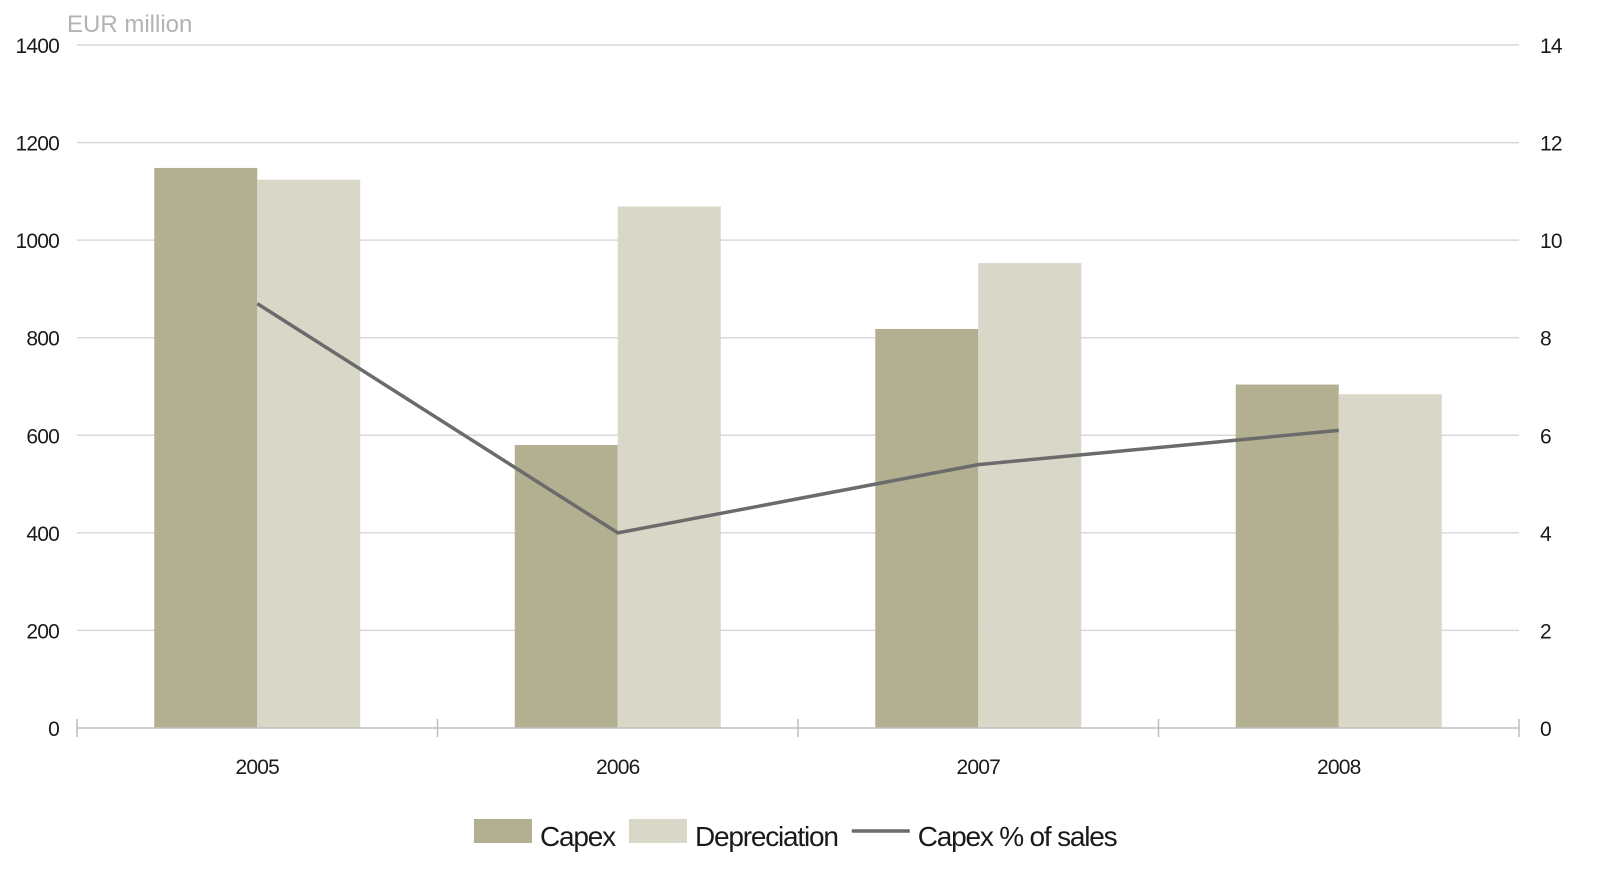 This screenshot has width=1603, height=878. What do you see at coordinates (1546, 534) in the screenshot?
I see `y-right-tick-label: 4` at bounding box center [1546, 534].